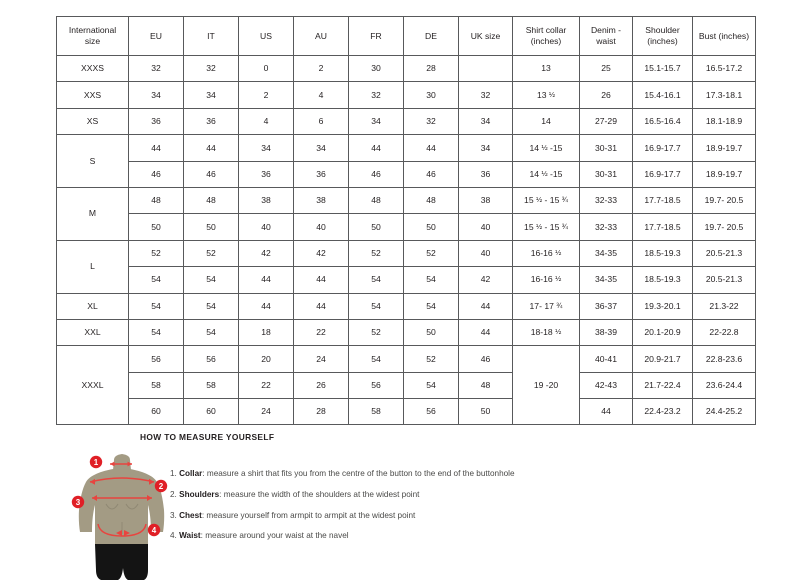 Image resolution: width=787 pixels, height=587 pixels. Describe the element at coordinates (266, 359) in the screenshot. I see `cell-us: 20` at that location.